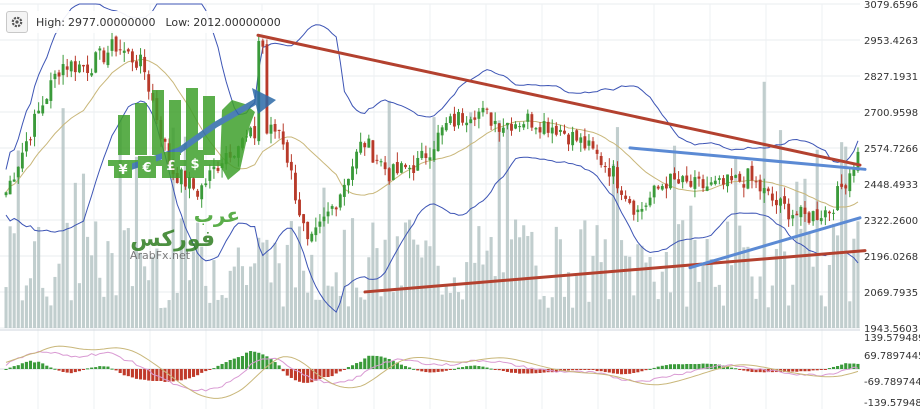 The height and width of the screenshot is (413, 920). I want to click on watermark-arabic-subtitle: فوركس, so click(172, 239).